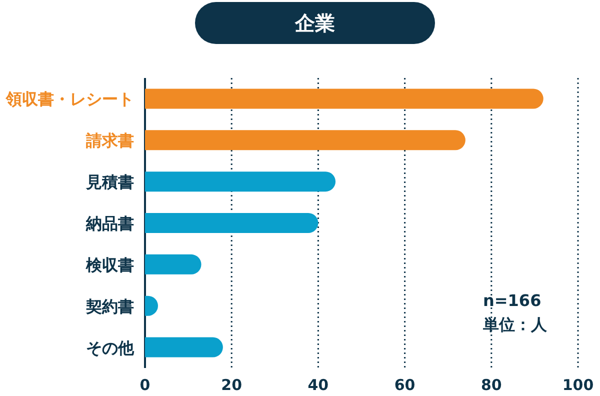  Describe the element at coordinates (314, 23) in the screenshot. I see `chart-title: 企業` at that location.